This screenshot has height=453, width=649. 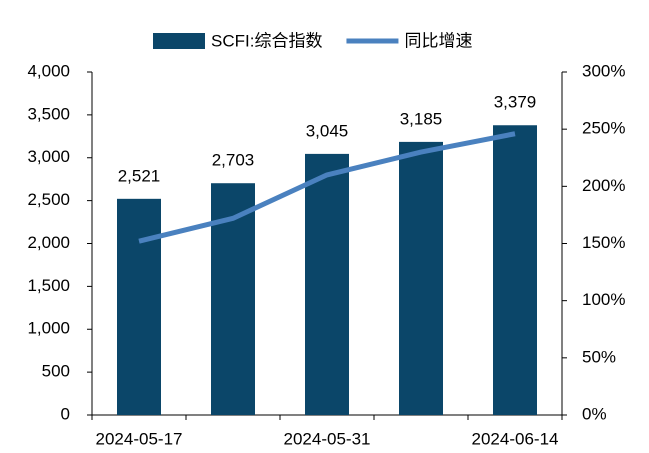 What do you see at coordinates (48, 242) in the screenshot?
I see `y-tick-label: 2,000` at bounding box center [48, 242].